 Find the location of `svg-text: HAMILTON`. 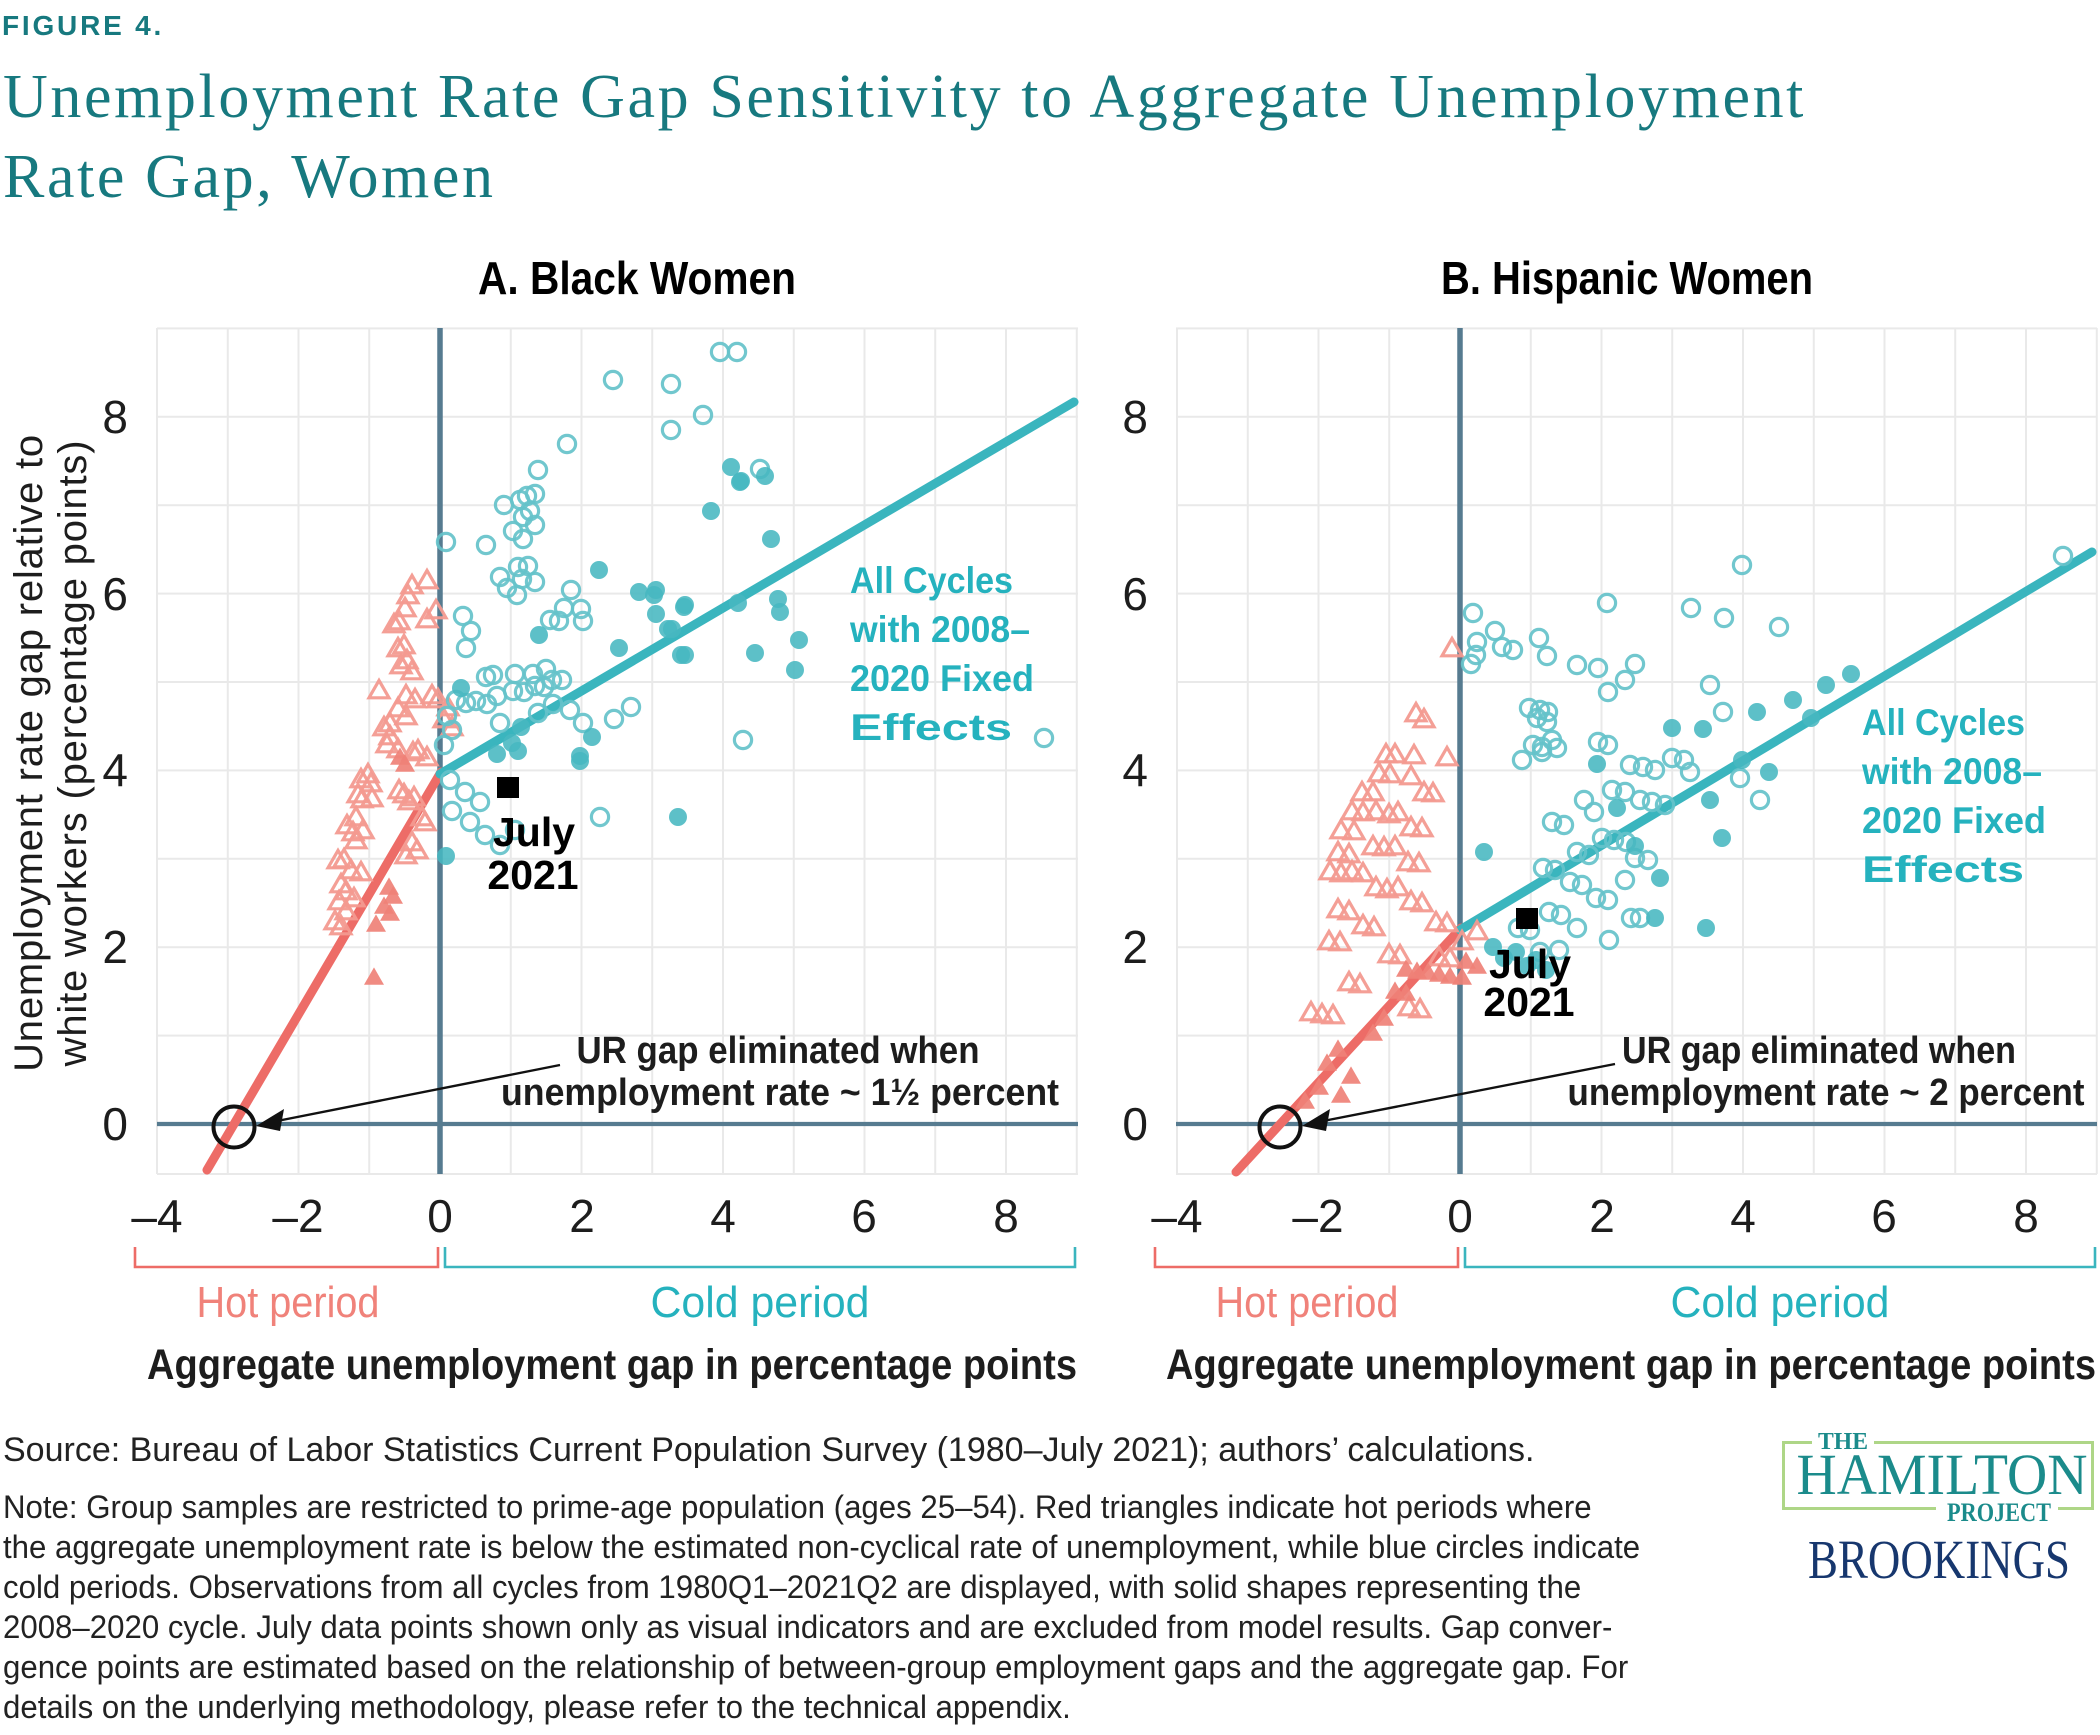

svg-text: HAMILTON is located at coordinates (1942, 1474).